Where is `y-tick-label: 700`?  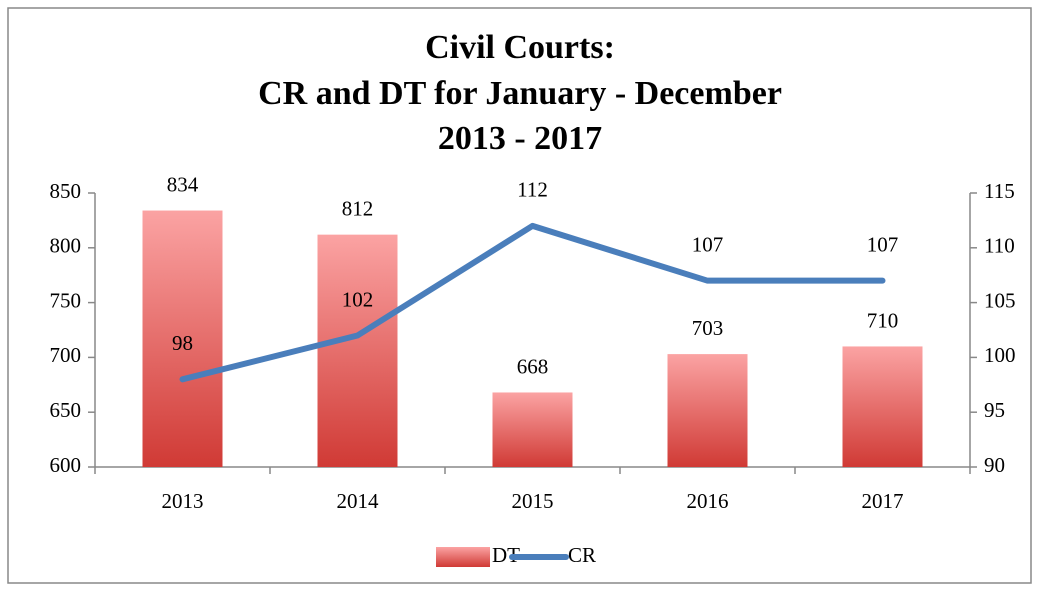 y-tick-label: 700 is located at coordinates (66, 355).